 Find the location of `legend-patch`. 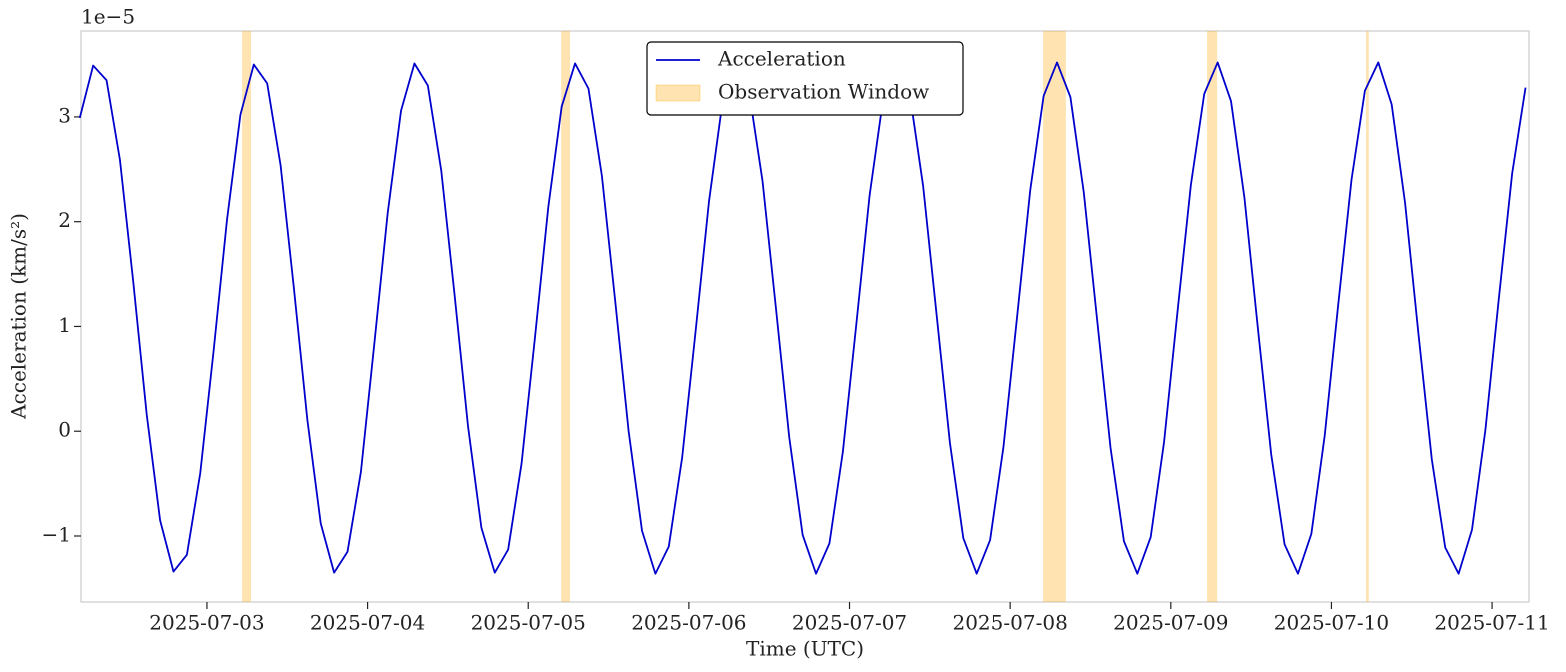

legend-patch is located at coordinates (678, 93).